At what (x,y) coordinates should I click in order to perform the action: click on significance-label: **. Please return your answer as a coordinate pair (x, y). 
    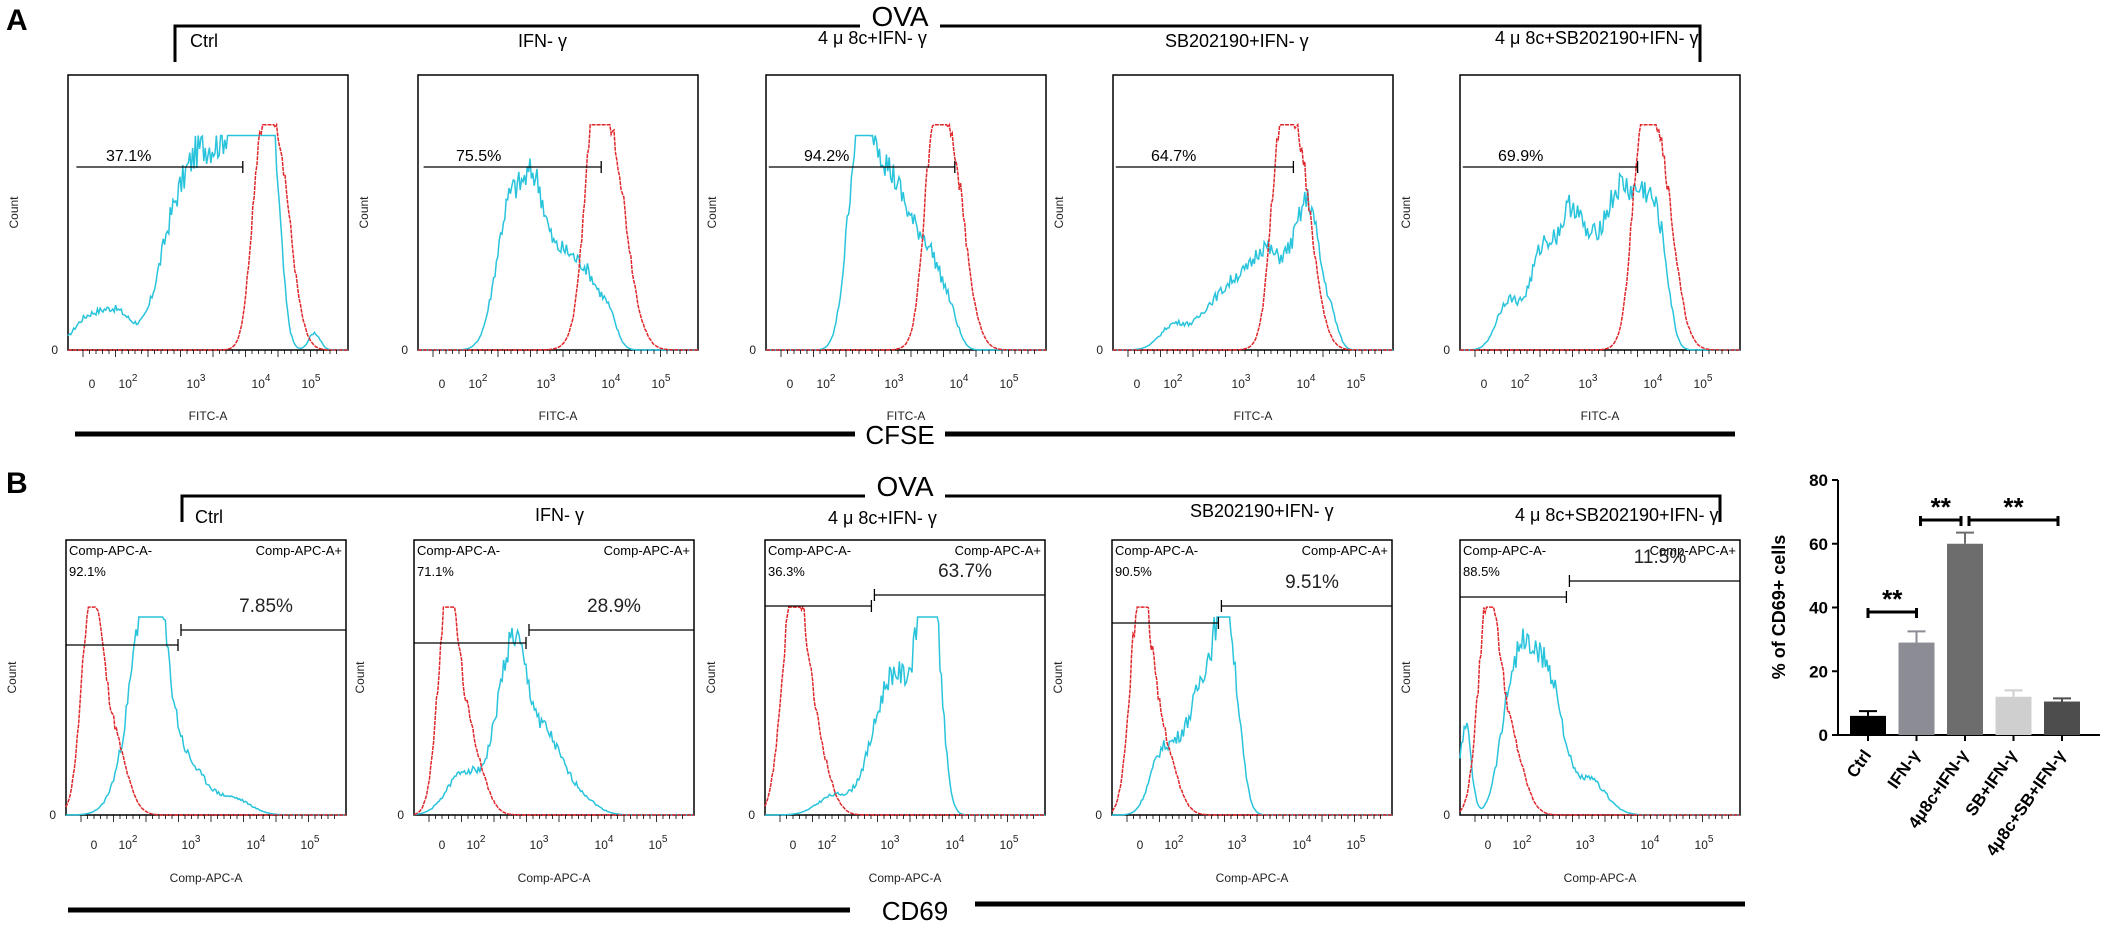
    Looking at the image, I should click on (1941, 507).